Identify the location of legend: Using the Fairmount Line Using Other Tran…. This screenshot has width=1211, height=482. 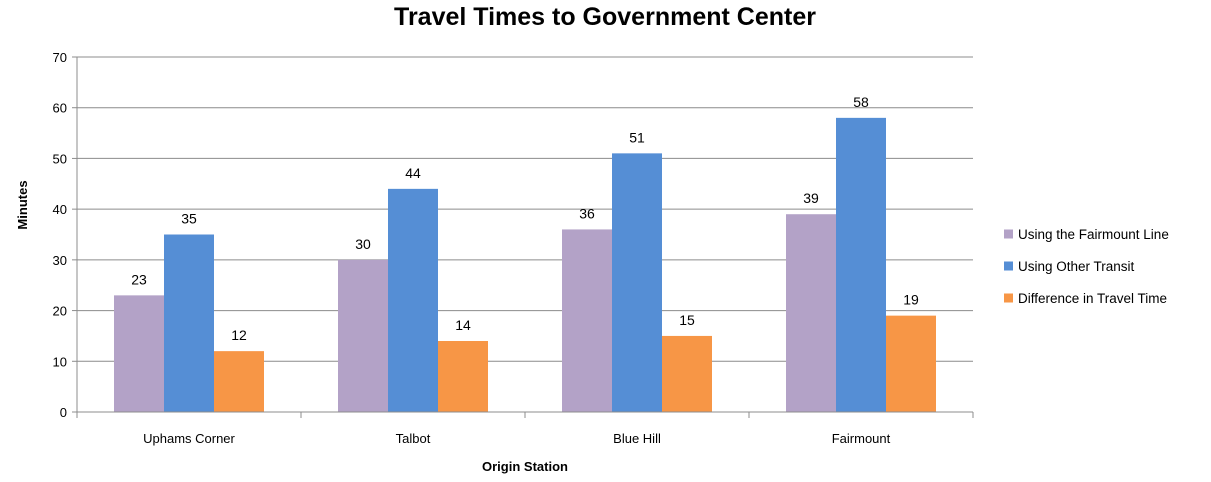
(1086, 266).